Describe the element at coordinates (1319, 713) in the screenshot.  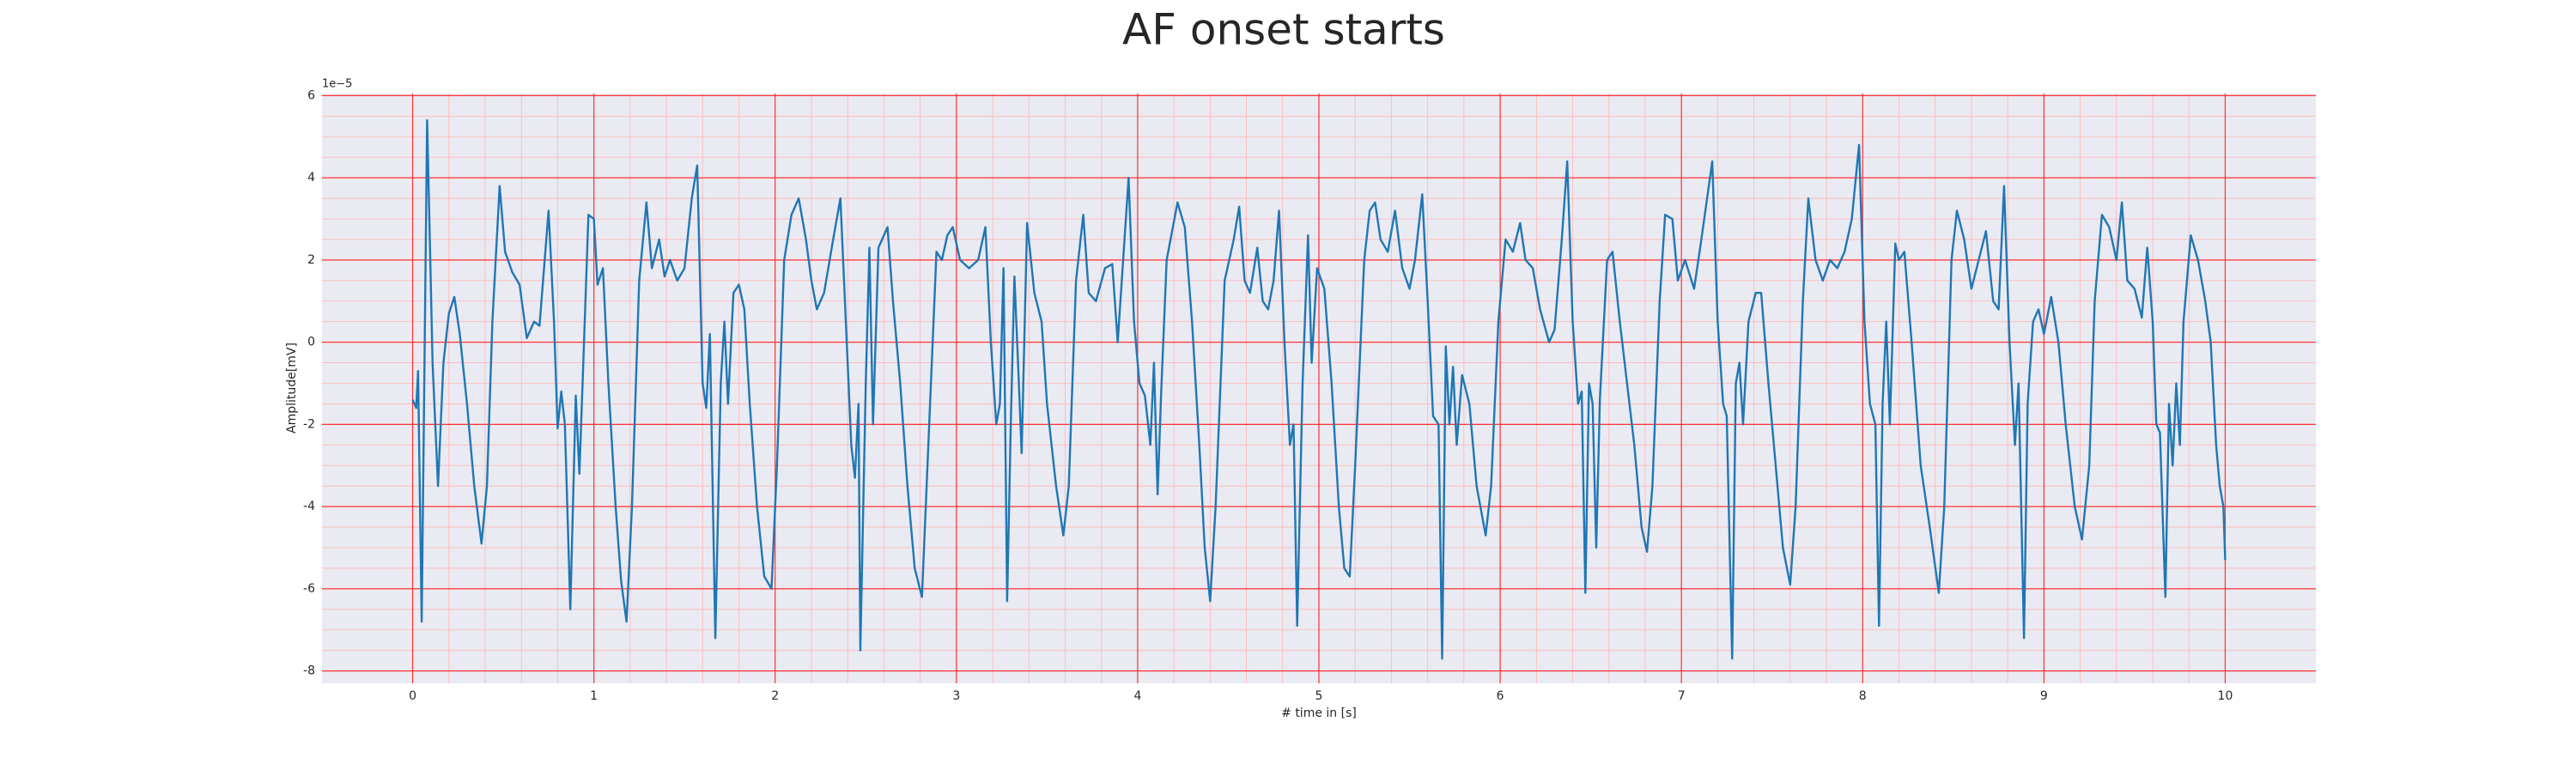
I see `x-axis-label: # time in [s]` at that location.